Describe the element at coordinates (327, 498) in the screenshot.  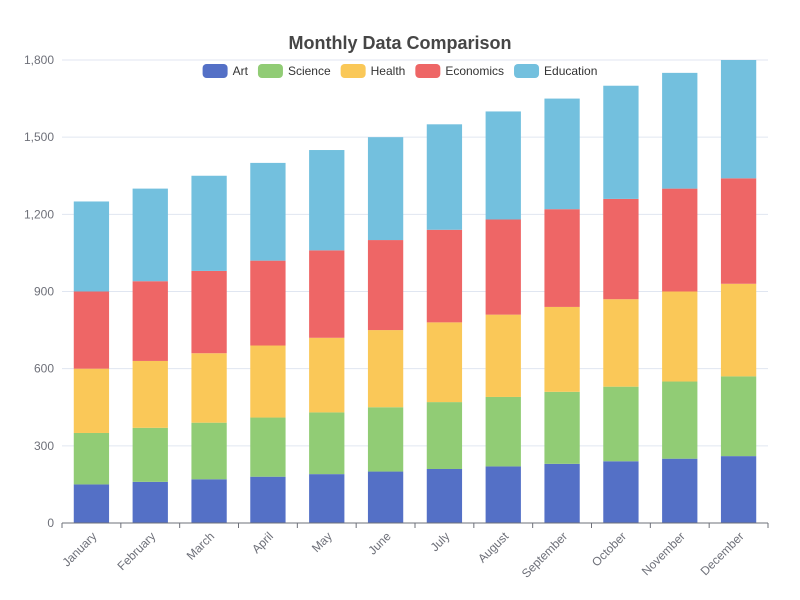
I see `bar-art-may` at that location.